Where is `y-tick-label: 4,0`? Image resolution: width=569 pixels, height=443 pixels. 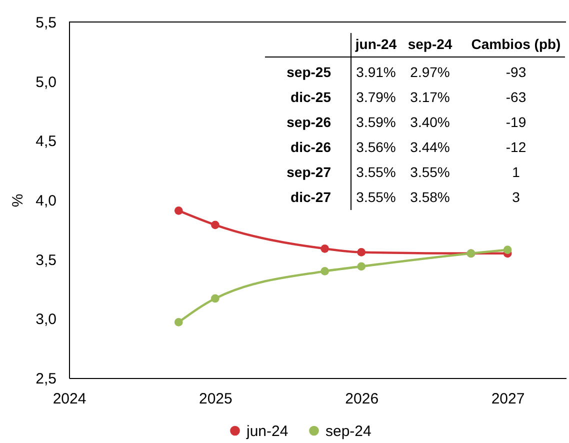
y-tick-label: 4,0 is located at coordinates (46, 201).